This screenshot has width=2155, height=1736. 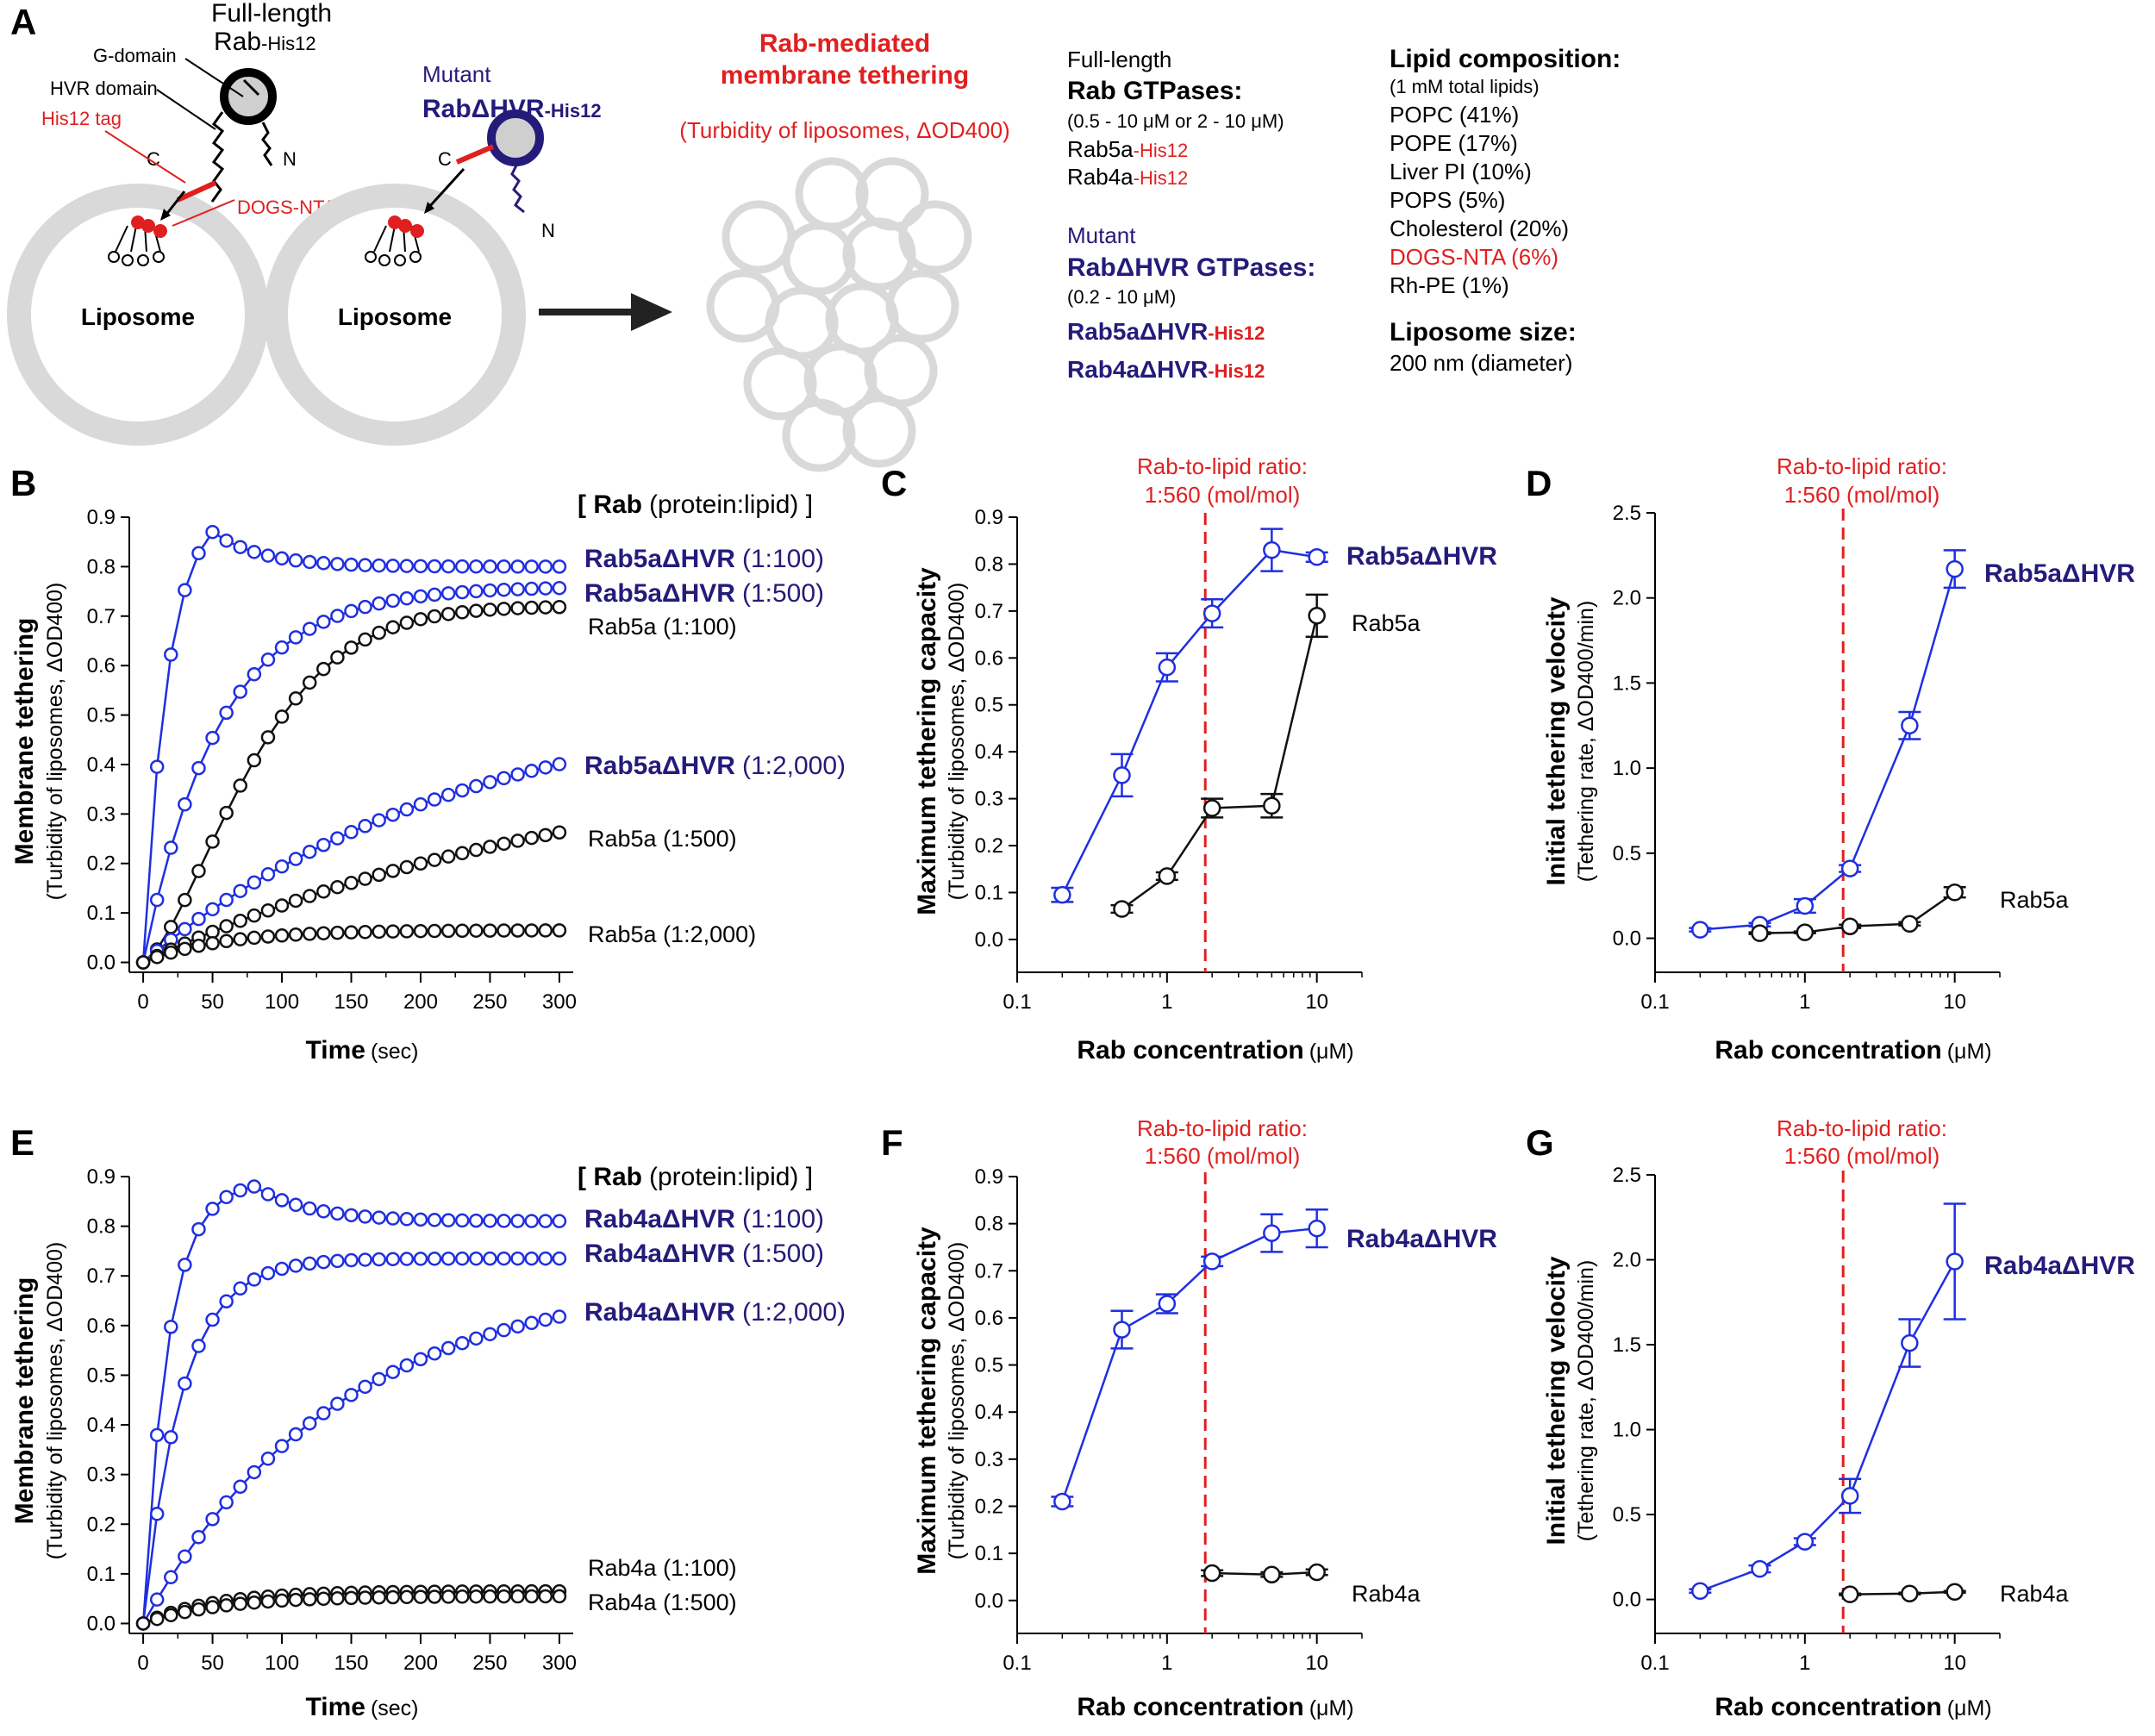 What do you see at coordinates (1166, 1663) in the screenshot?
I see `x-tick-label: 1` at bounding box center [1166, 1663].